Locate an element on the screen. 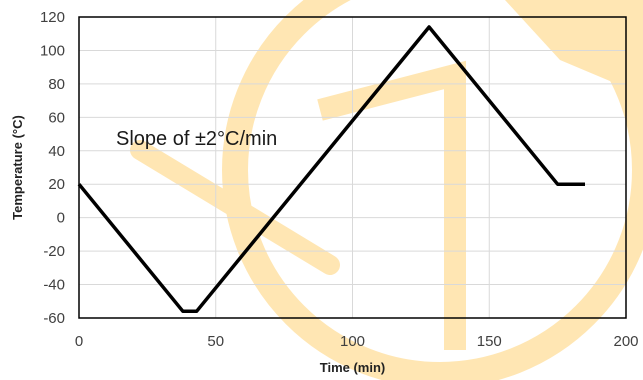  y-tick-label: 100 is located at coordinates (52, 50).